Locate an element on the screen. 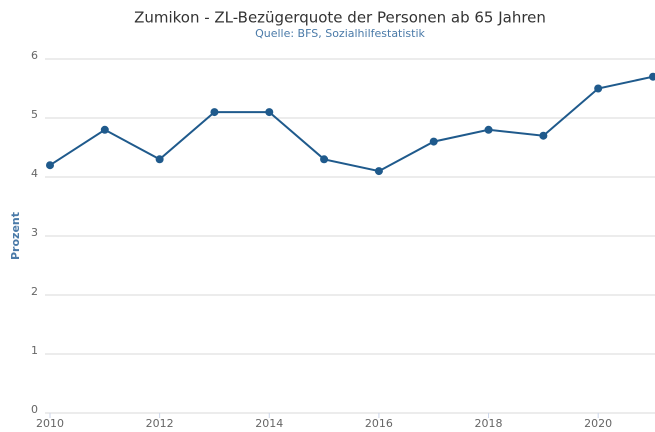 This screenshot has height=432, width=655. y-tick-label: 0 is located at coordinates (34, 409).